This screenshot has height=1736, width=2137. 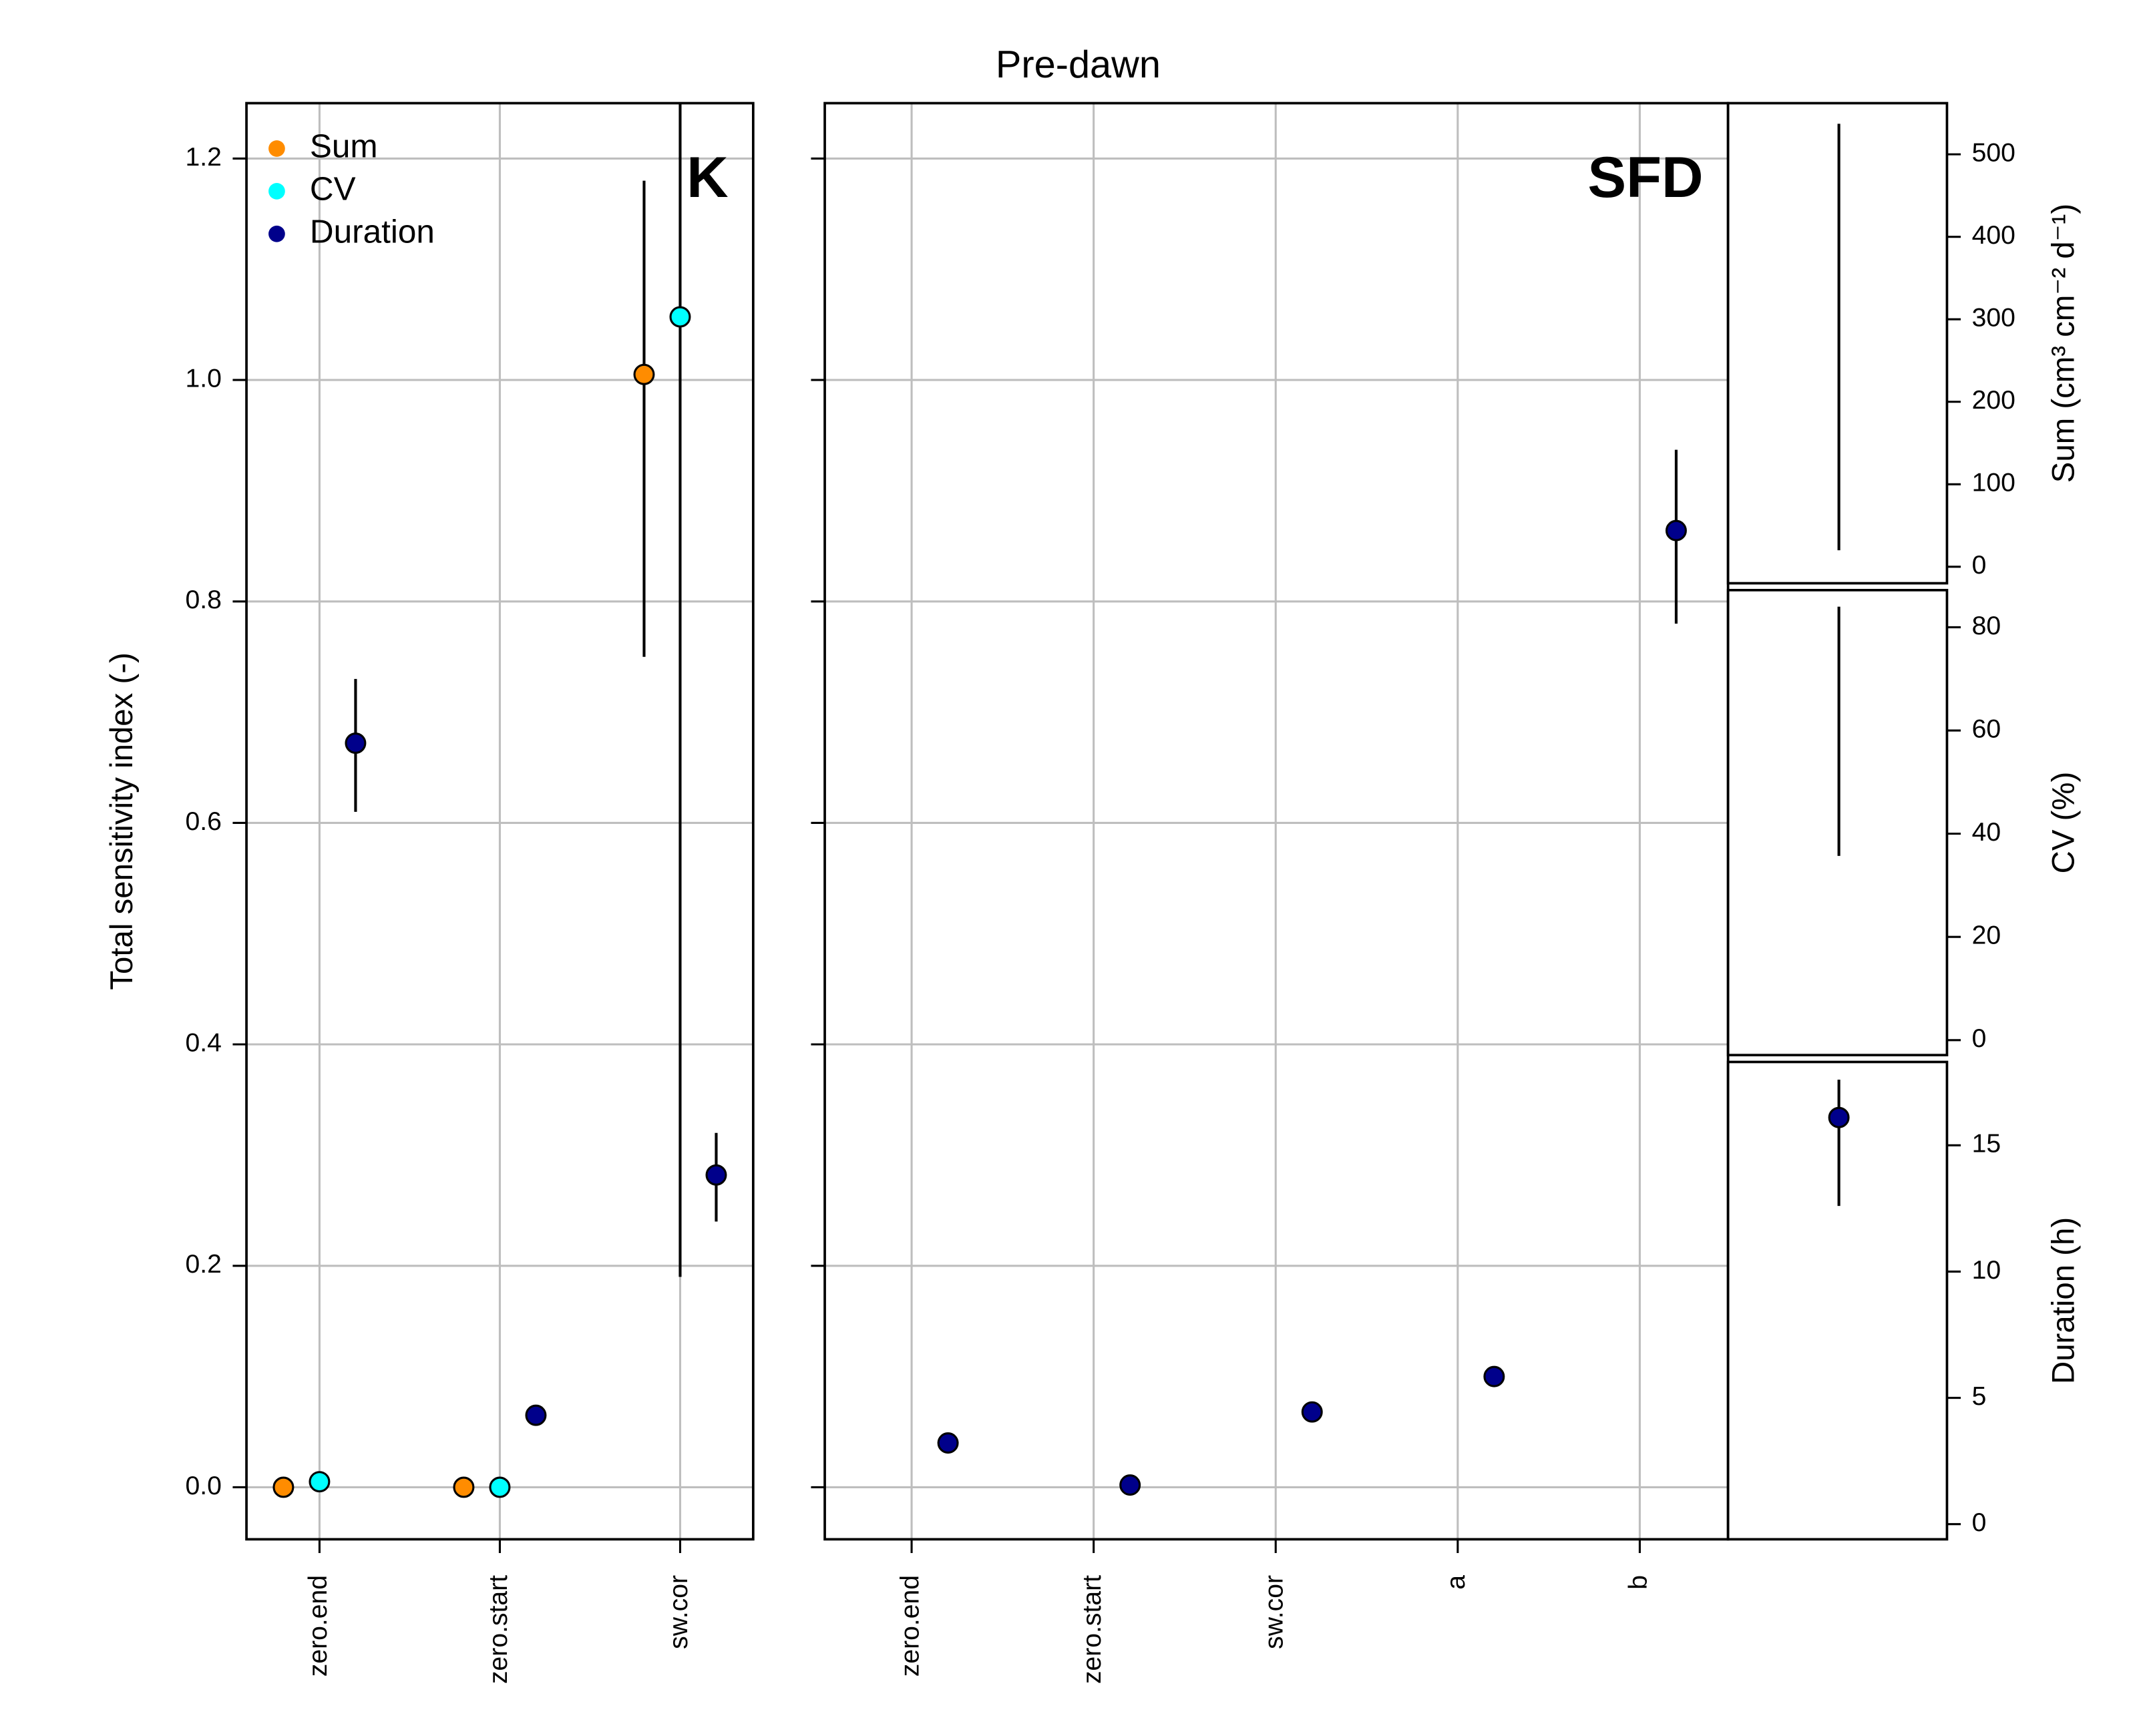 What do you see at coordinates (333, 188) in the screenshot?
I see `legend-label: CV` at bounding box center [333, 188].